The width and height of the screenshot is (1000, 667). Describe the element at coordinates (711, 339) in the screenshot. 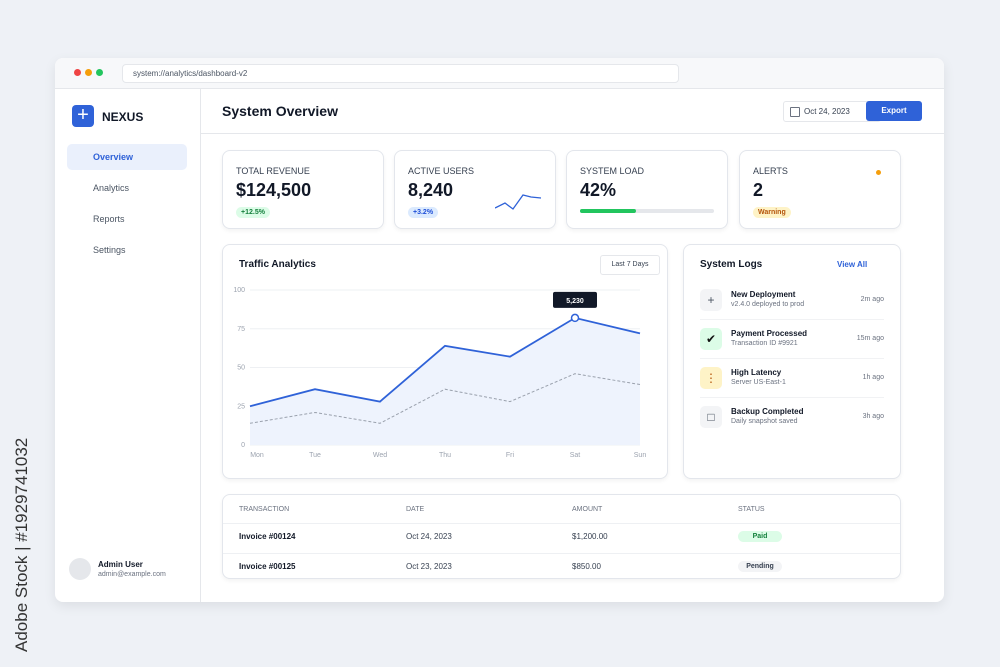

I see `log-icon: ✔` at that location.